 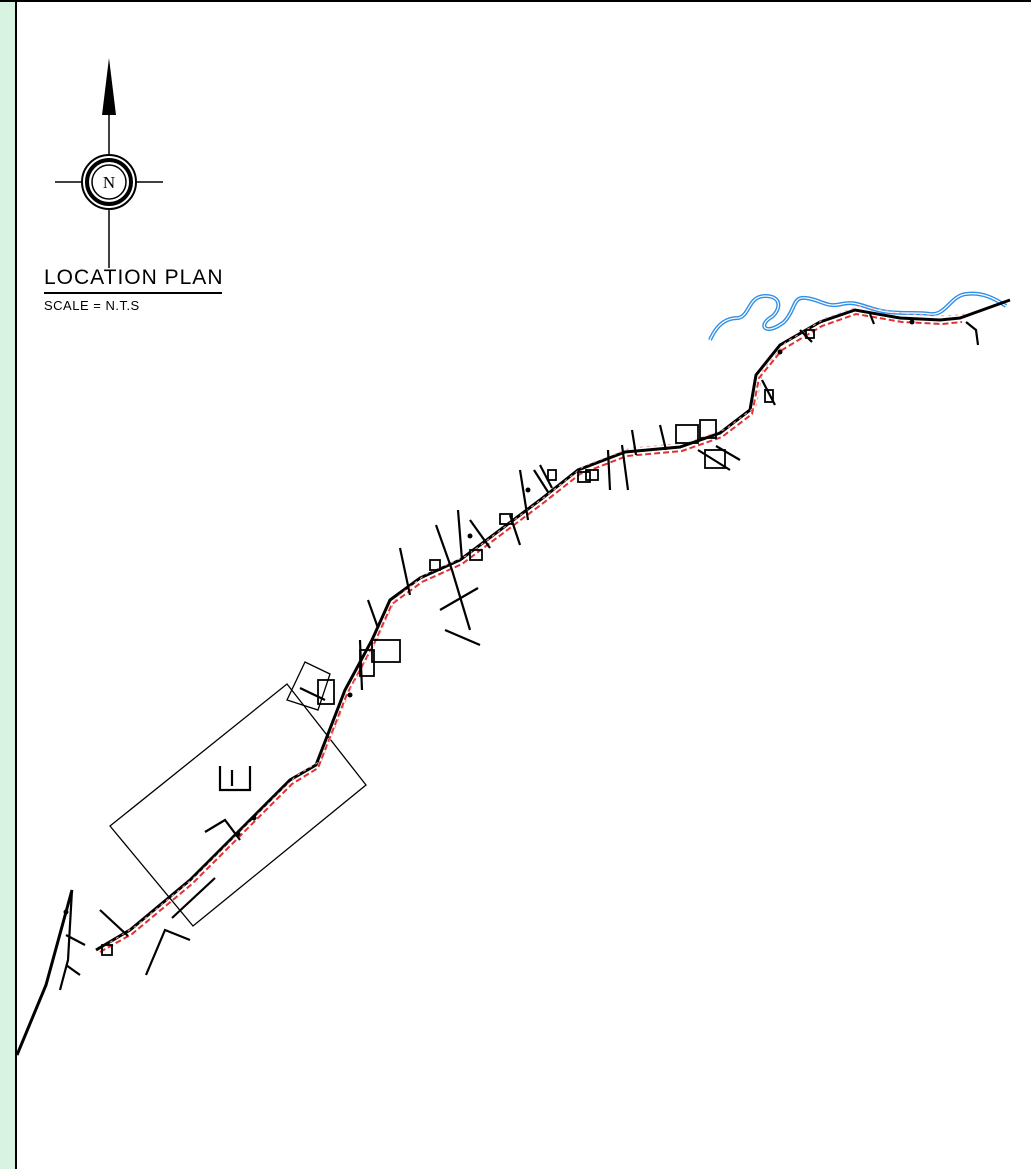 I want to click on plan-title: LOCATION PLAN, so click(x=134, y=277).